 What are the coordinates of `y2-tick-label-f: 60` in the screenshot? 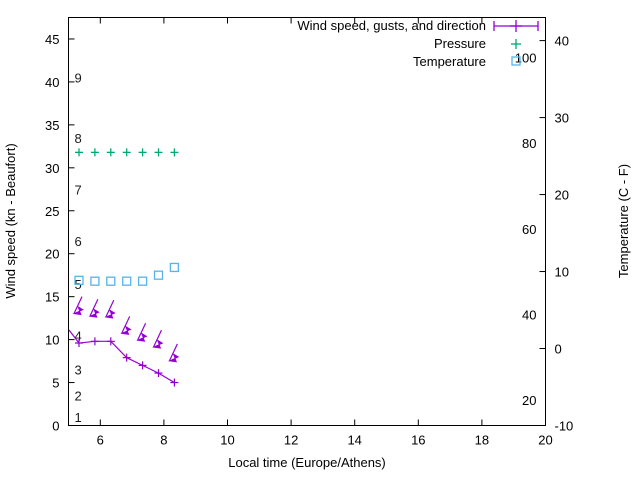 It's located at (529, 229).